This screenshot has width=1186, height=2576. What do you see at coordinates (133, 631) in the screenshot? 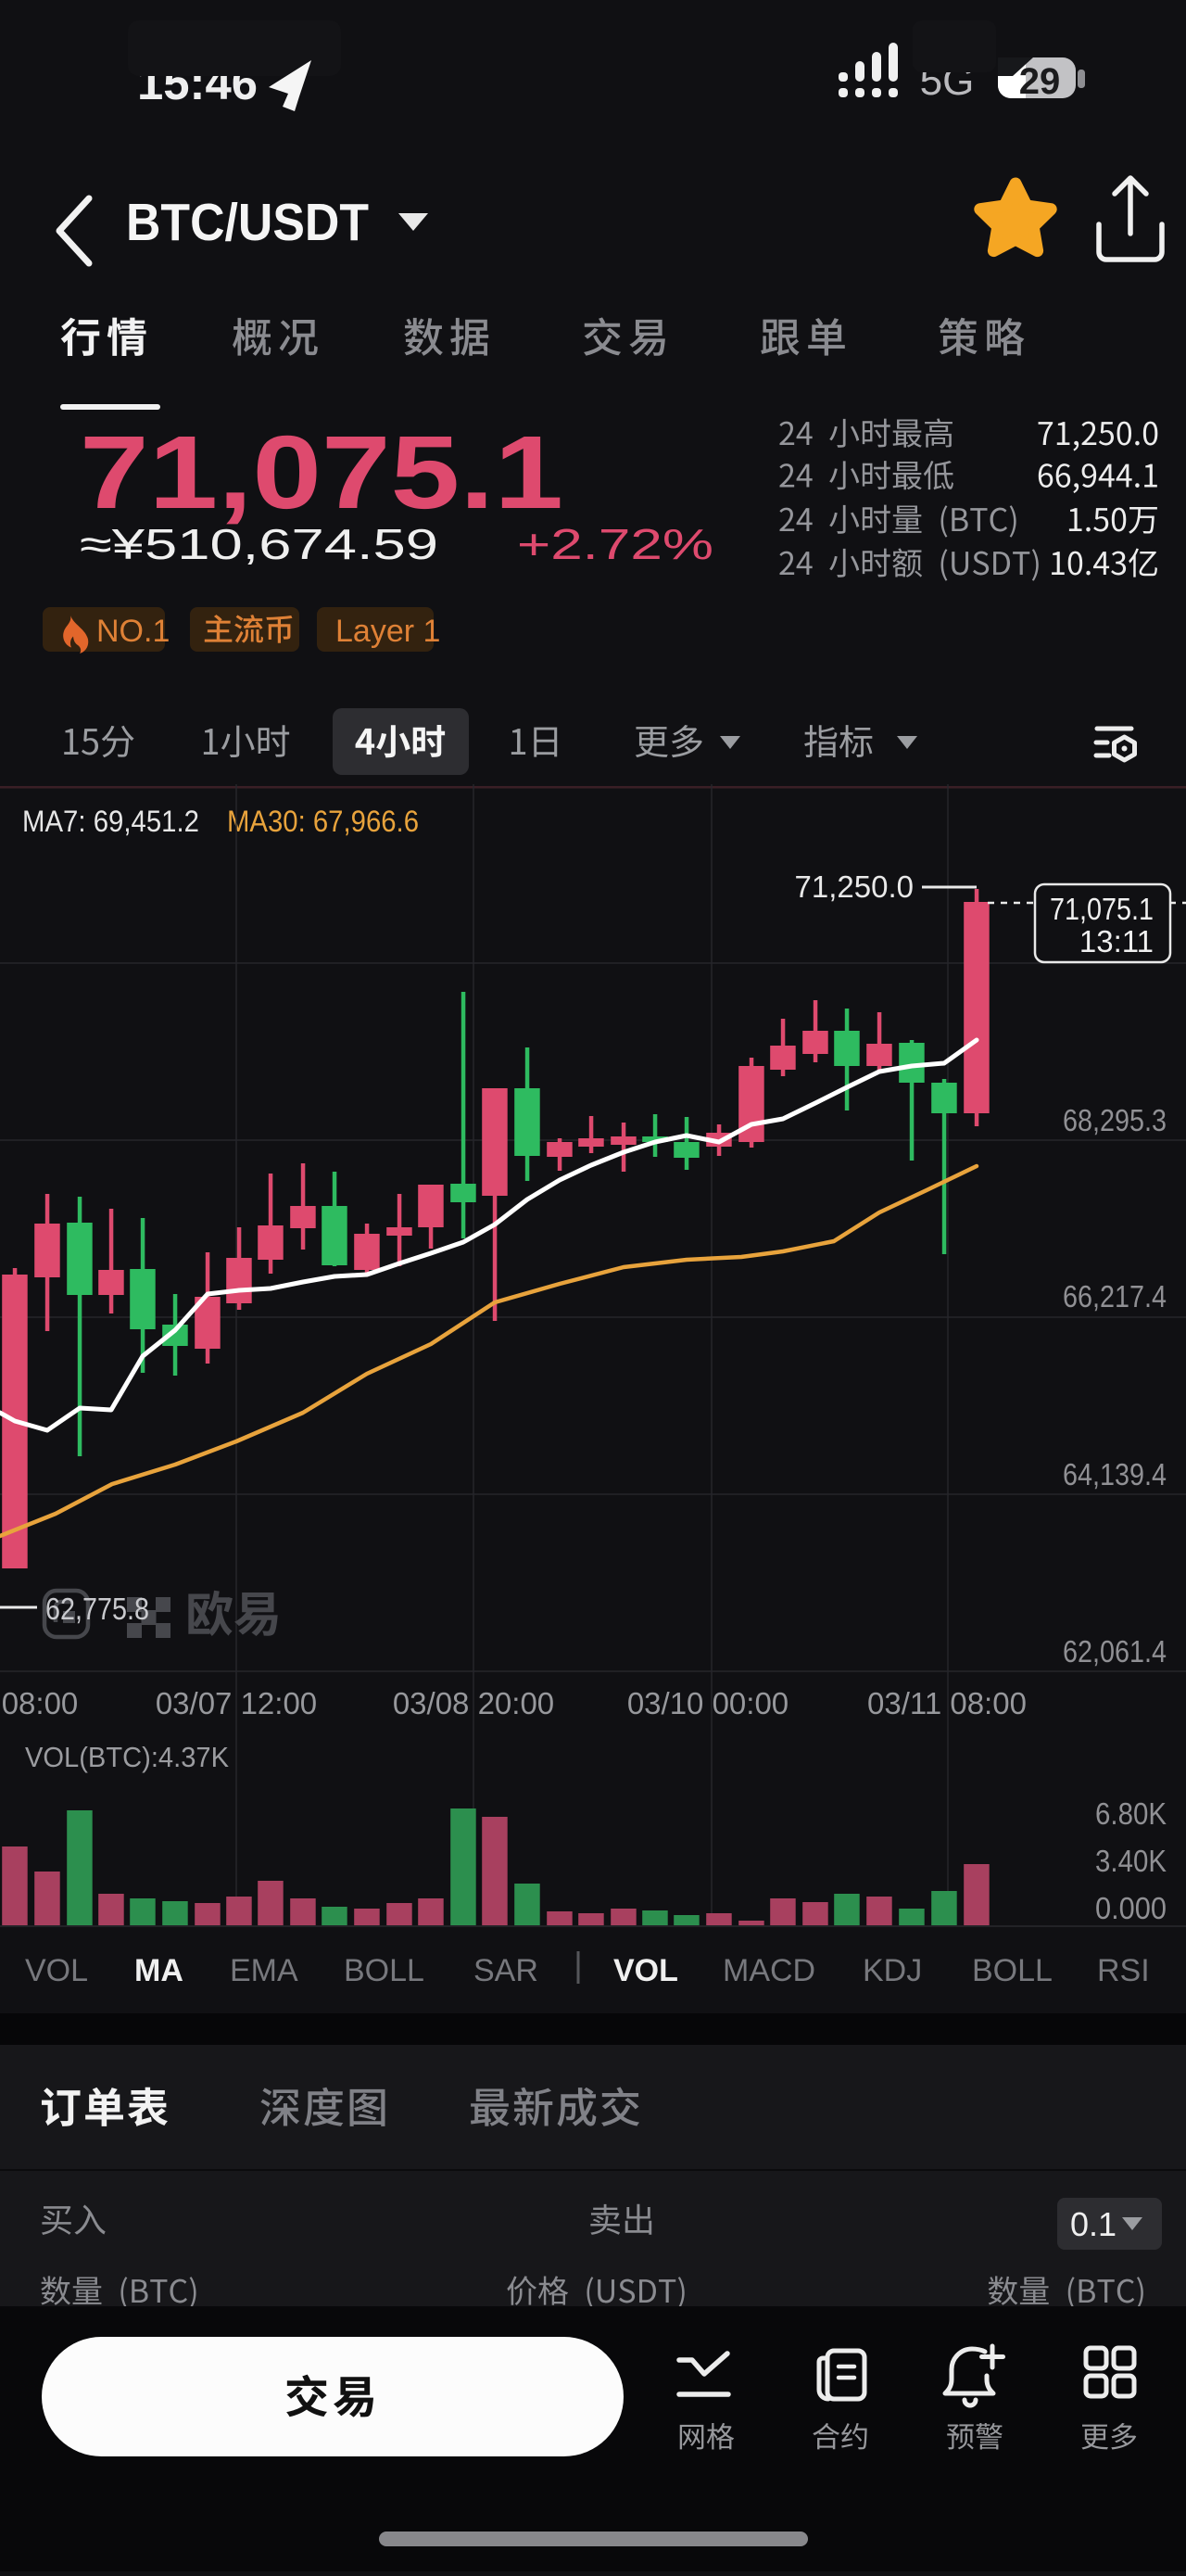
I see `svg-text: NO.1` at bounding box center [133, 631].